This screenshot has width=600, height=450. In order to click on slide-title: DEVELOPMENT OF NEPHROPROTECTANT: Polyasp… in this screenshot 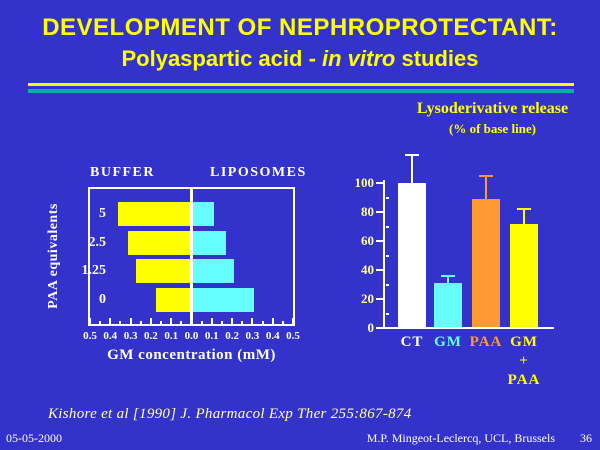, I will do `click(300, 43)`.